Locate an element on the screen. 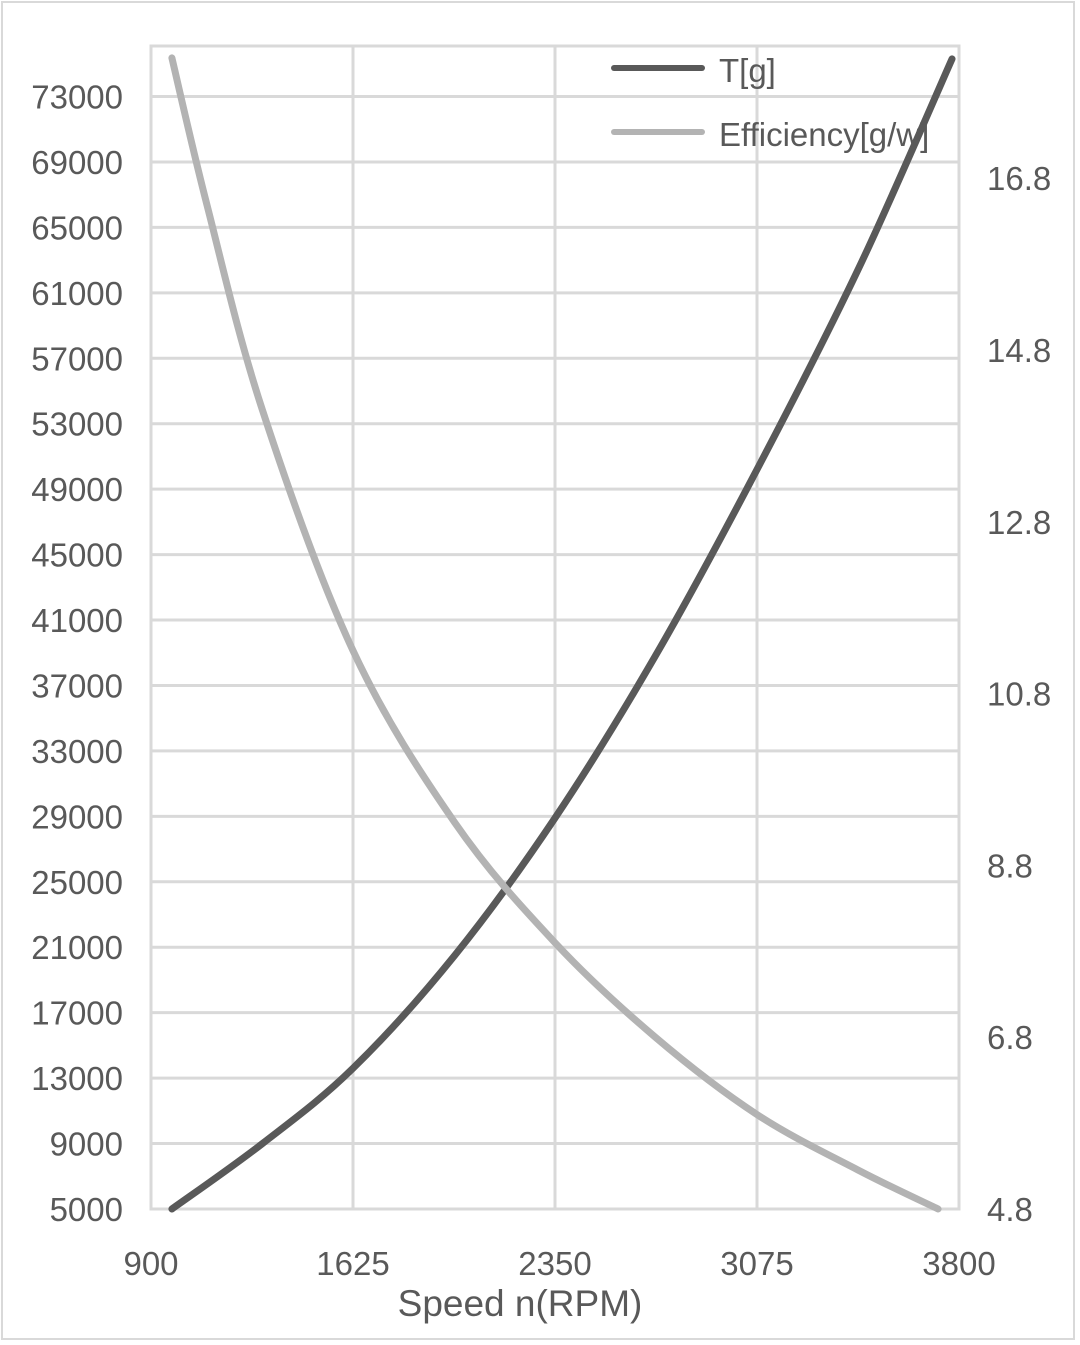  y2-tick-label: 14.8 is located at coordinates (1019, 350).